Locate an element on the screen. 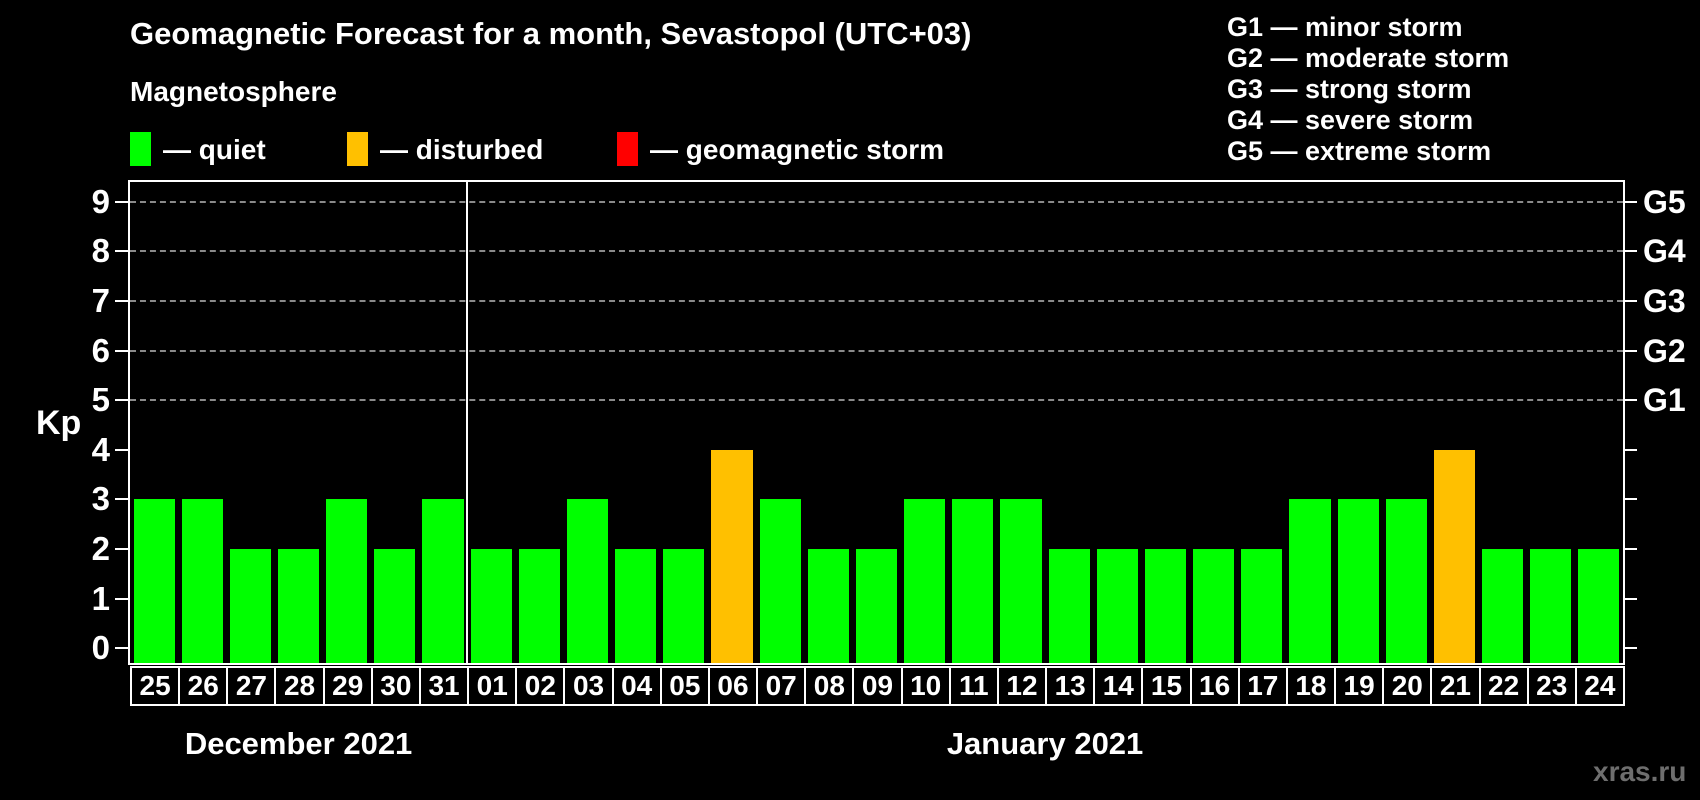 The height and width of the screenshot is (800, 1700). day-label-11: 11 is located at coordinates (973, 686).